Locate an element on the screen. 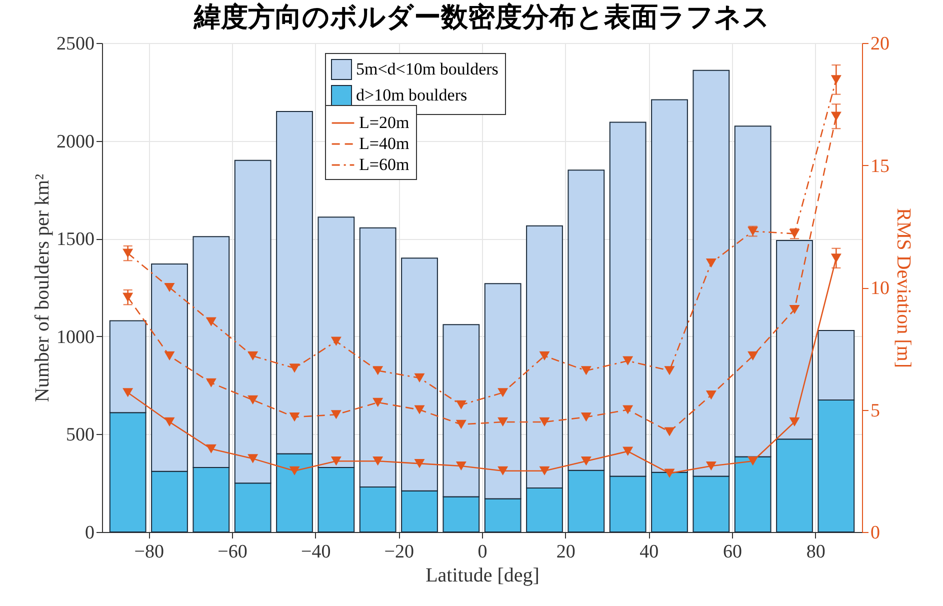 This screenshot has height=606, width=943. x-tick-label: −60 is located at coordinates (233, 552).